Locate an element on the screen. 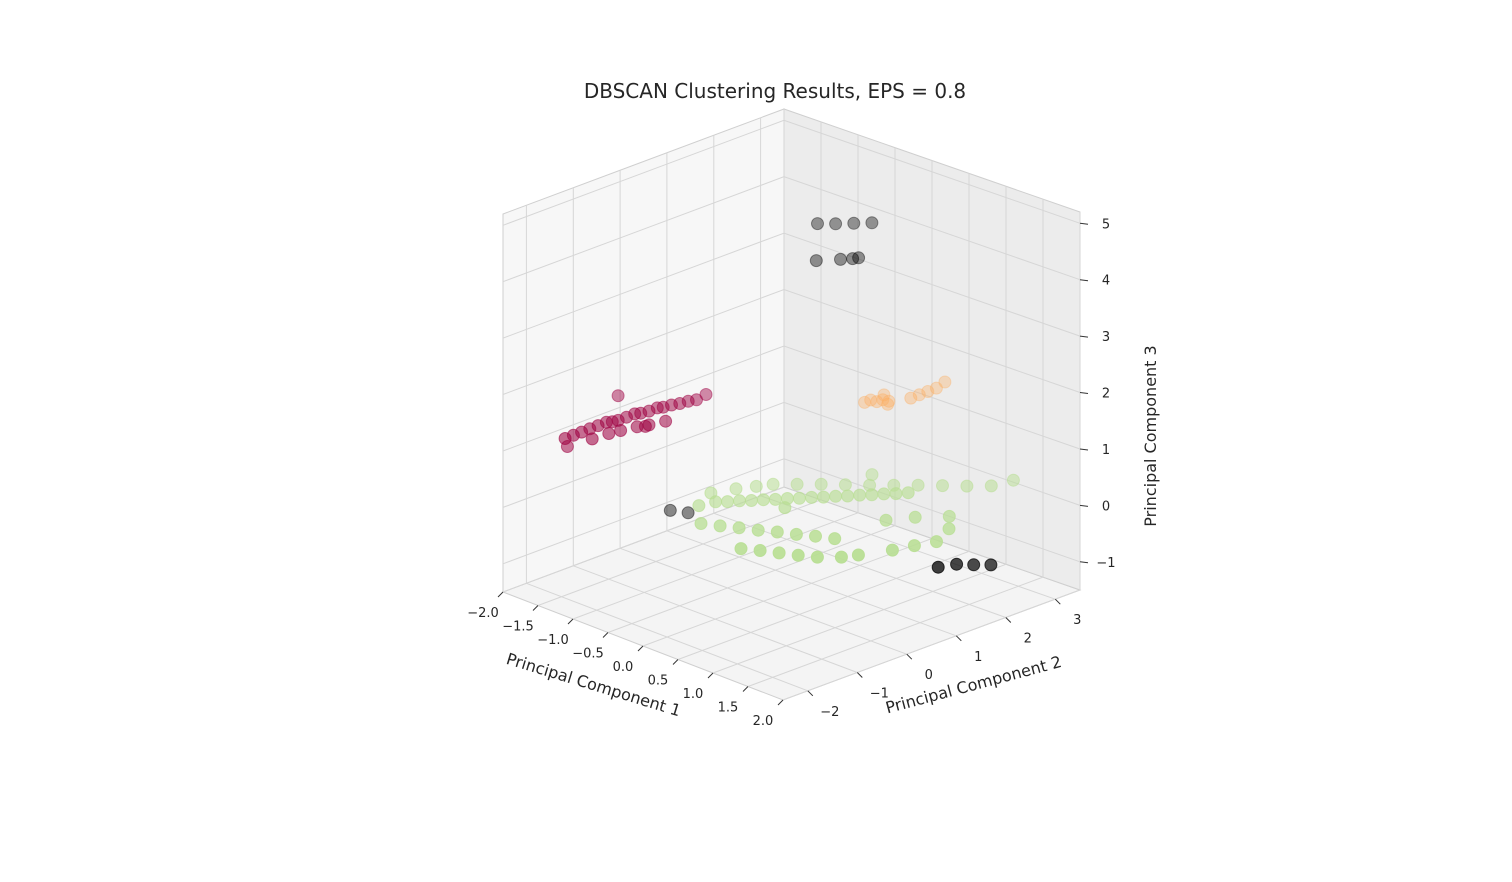  y-tick-label: −2 is located at coordinates (829, 712).